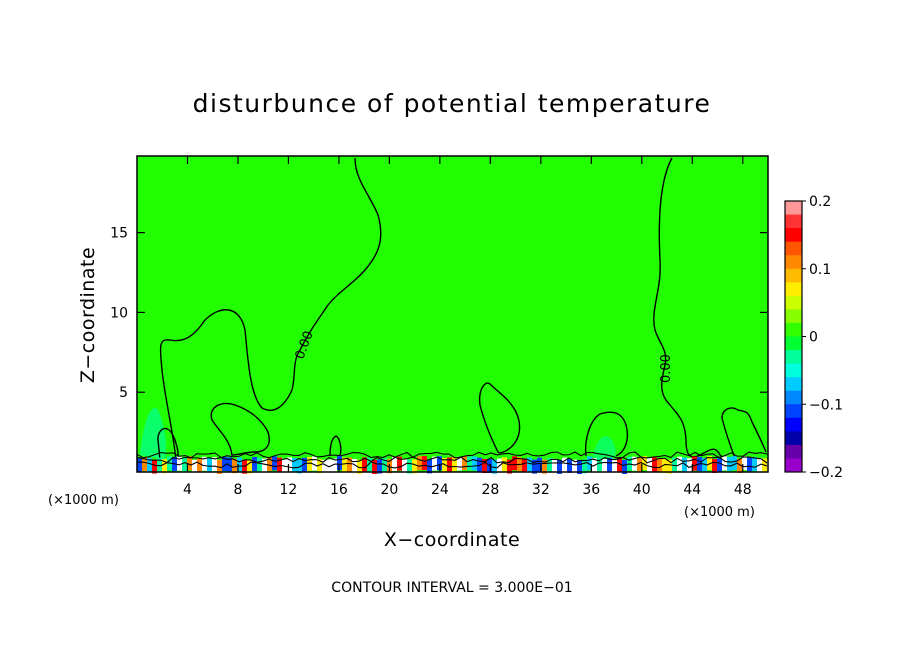  What do you see at coordinates (793, 336) in the screenshot?
I see `colorbar` at bounding box center [793, 336].